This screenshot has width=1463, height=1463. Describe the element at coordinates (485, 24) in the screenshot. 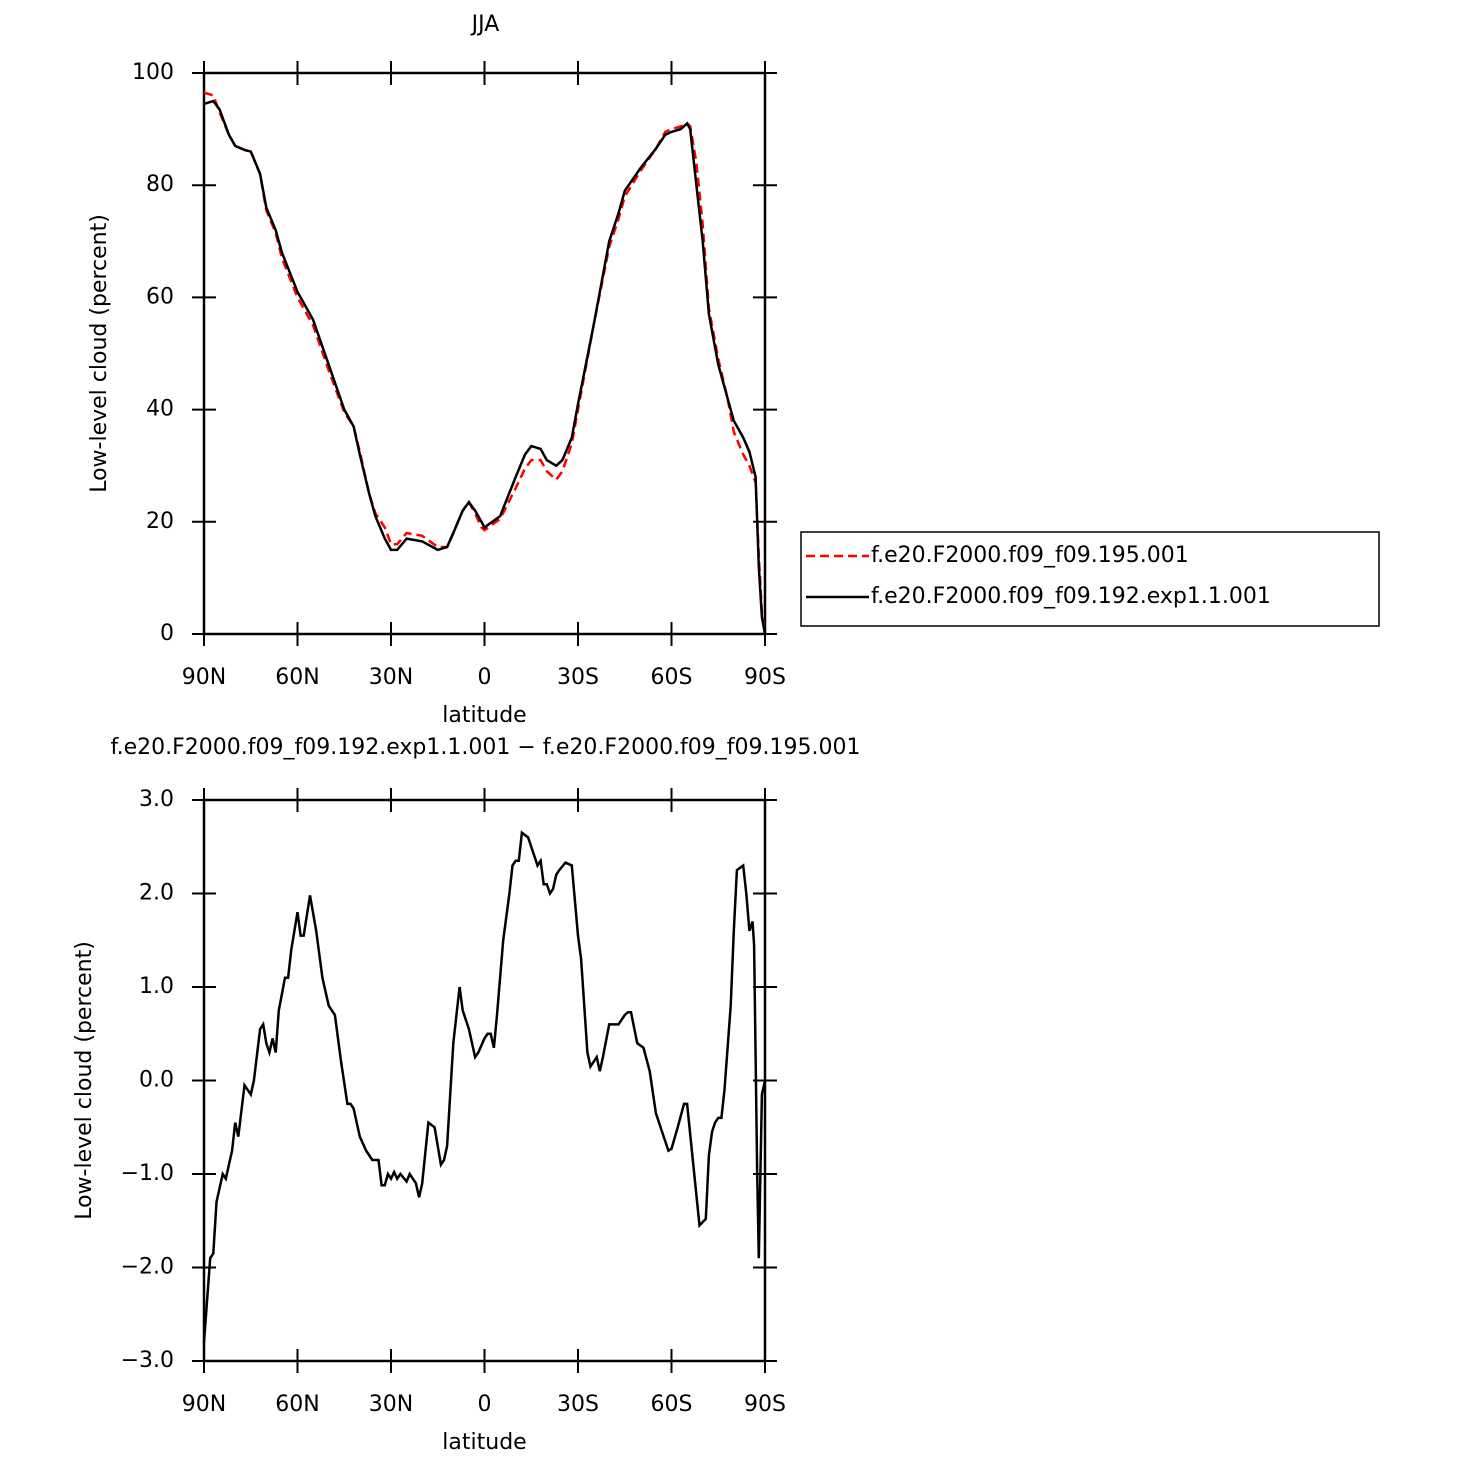

I see `chart-title: JJA` at that location.